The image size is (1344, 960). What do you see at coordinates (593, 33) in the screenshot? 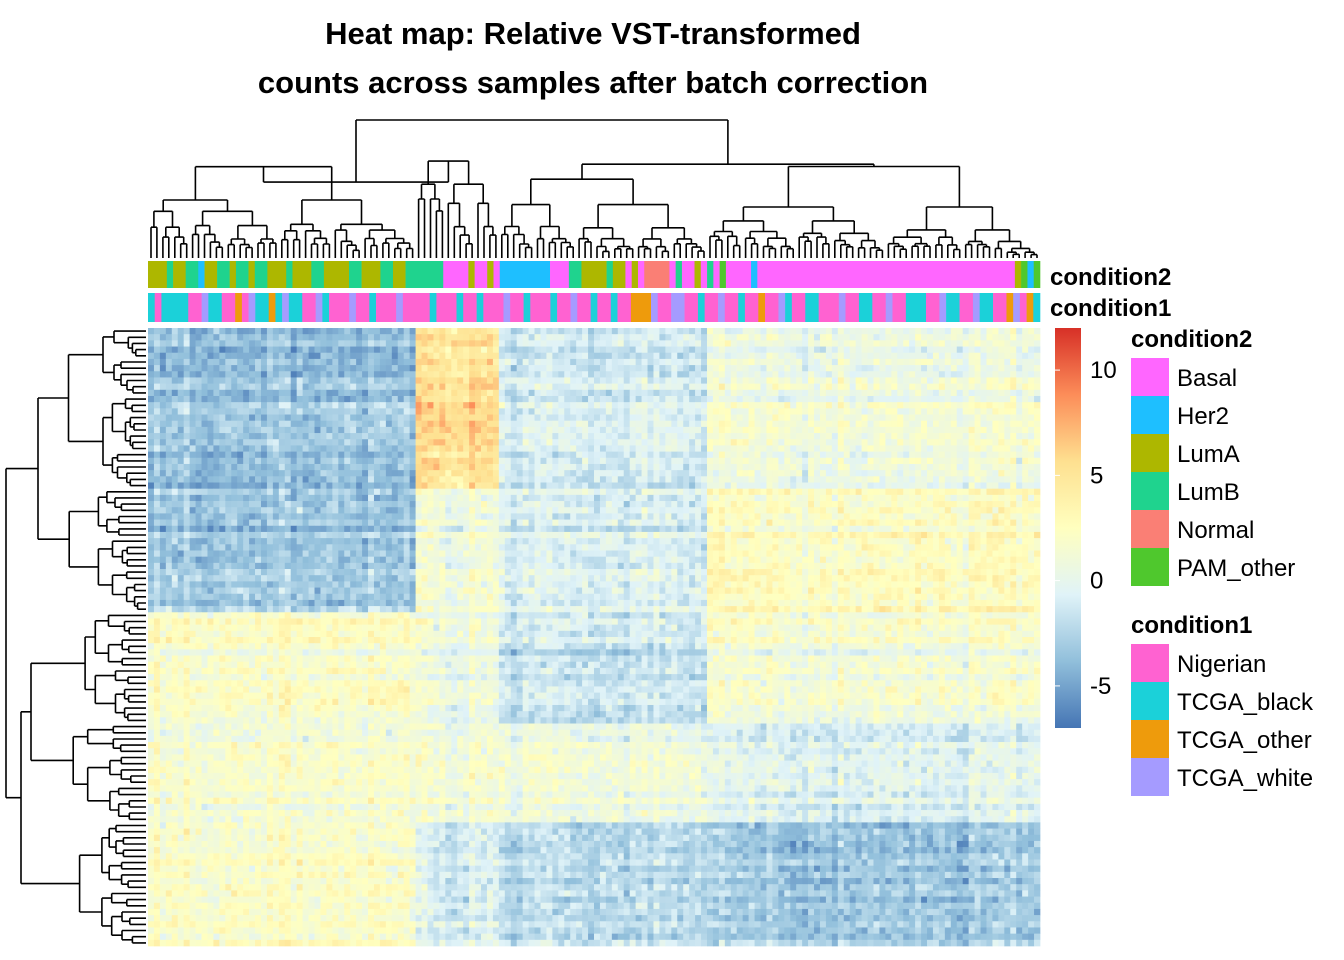
I see `chart-title-line-1: Heat map: Relative VST-transformed` at bounding box center [593, 33].